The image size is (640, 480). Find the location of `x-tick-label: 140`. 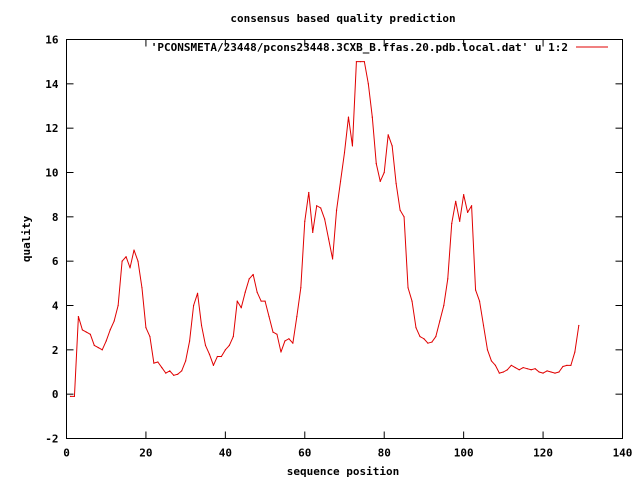

x-tick-label: 140 is located at coordinates (623, 453).